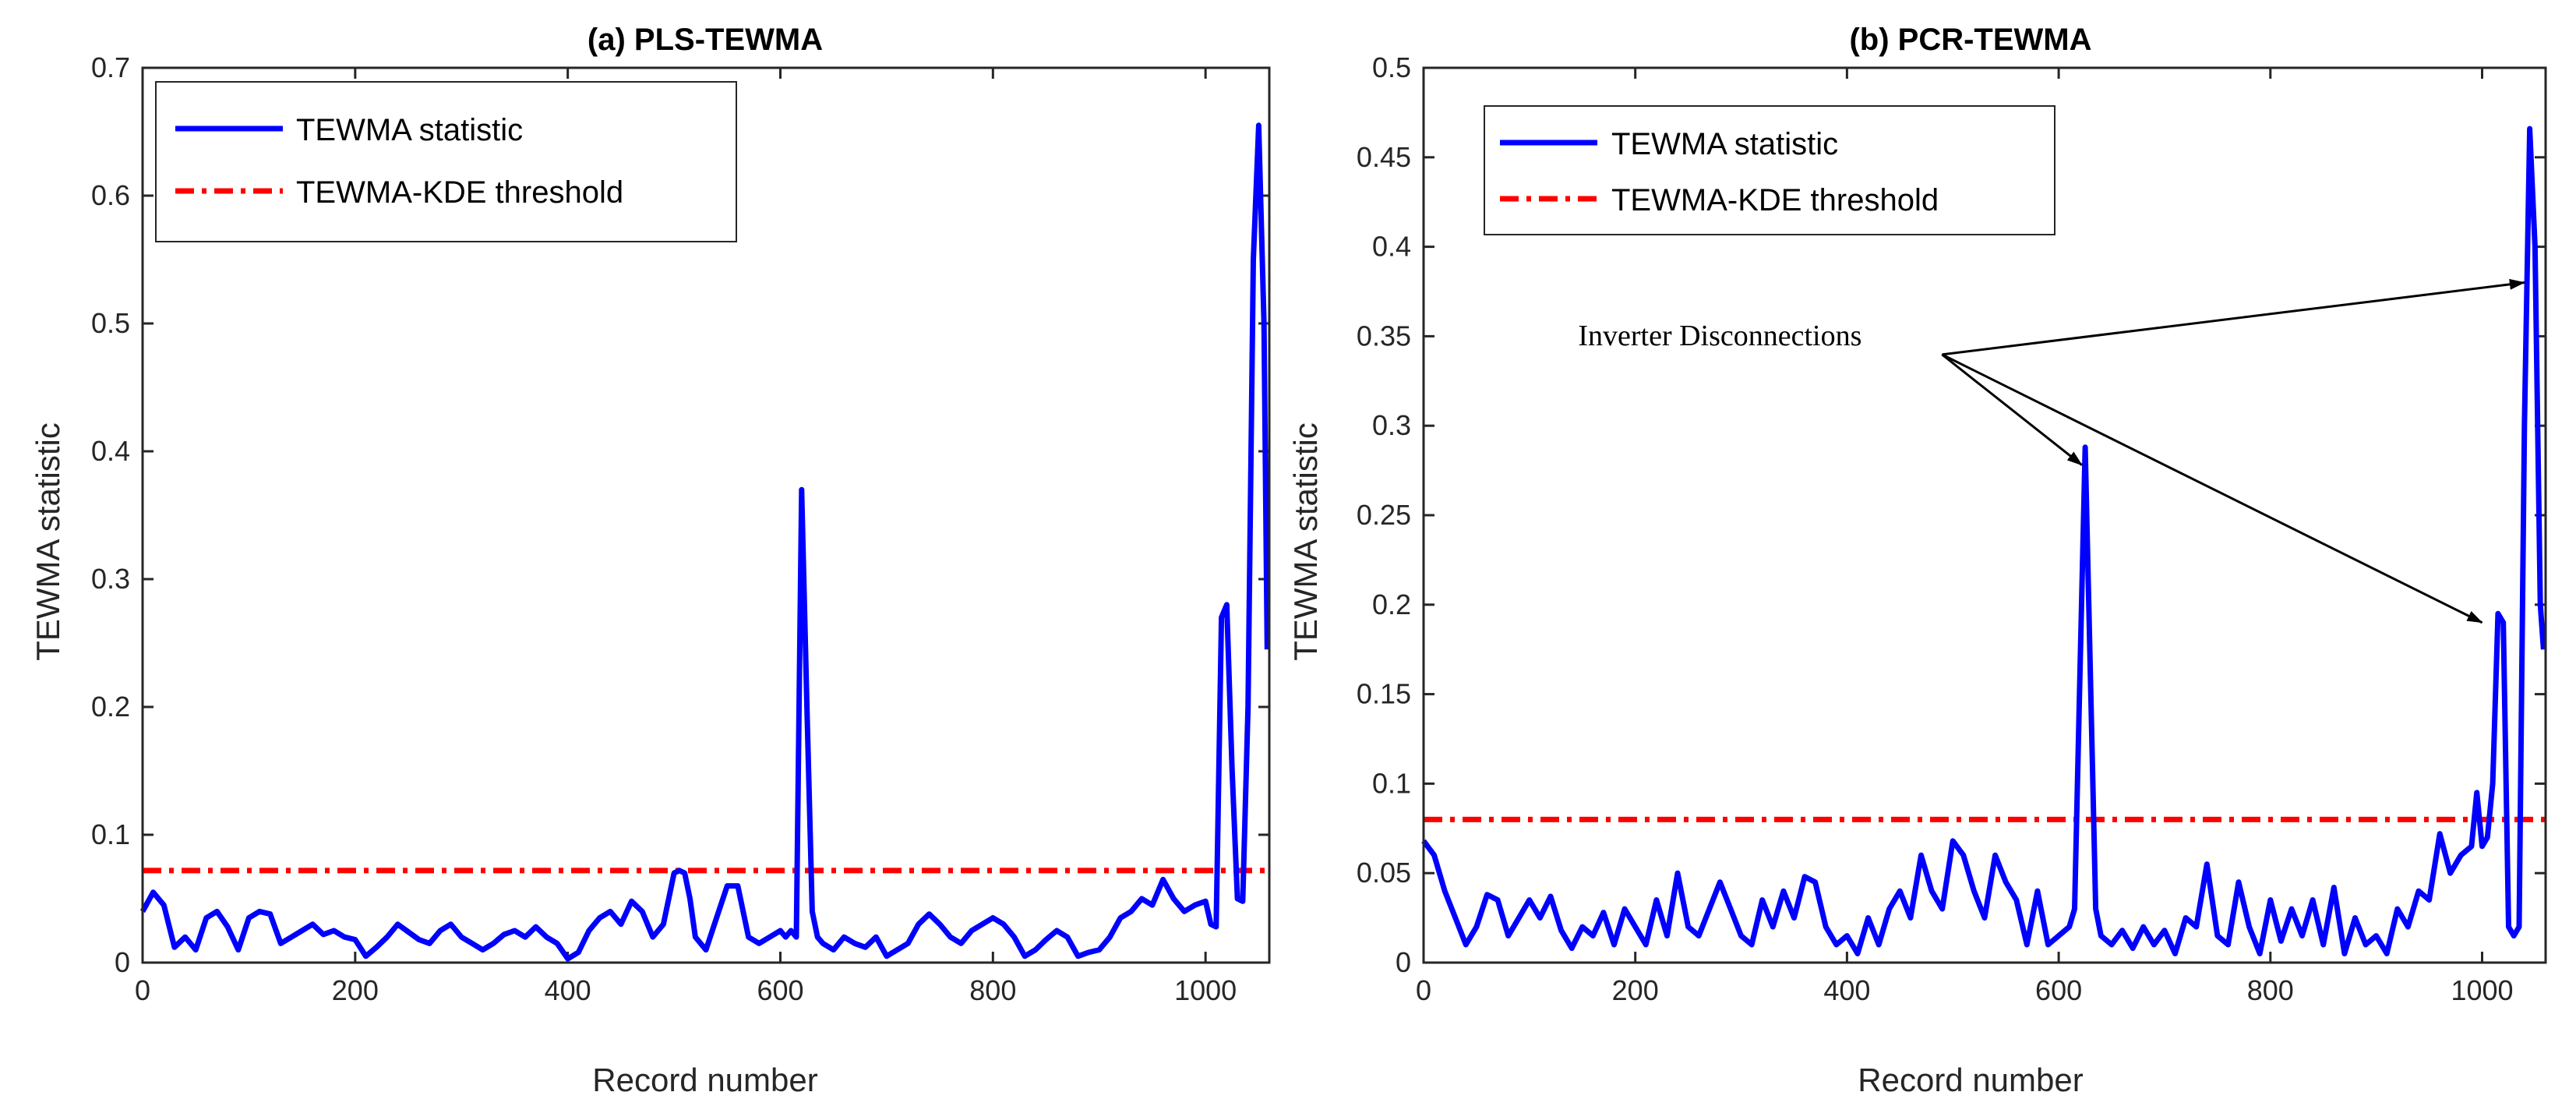 Image resolution: width=2576 pixels, height=1099 pixels. Describe the element at coordinates (110, 195) in the screenshot. I see `y-tick-label: 0.6` at that location.